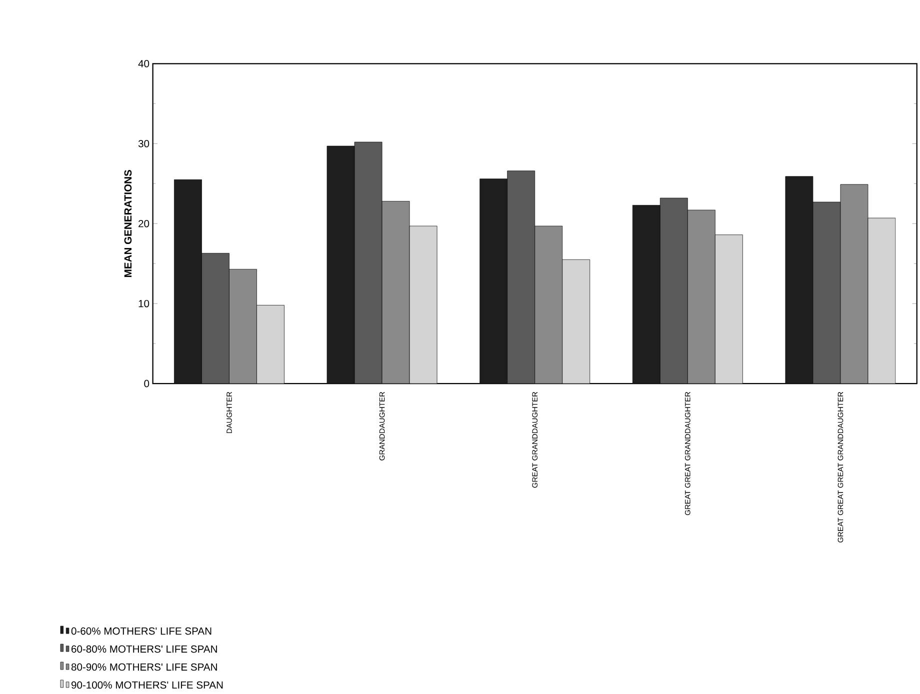  Describe the element at coordinates (144, 304) in the screenshot. I see `y-tick-label: 10` at that location.